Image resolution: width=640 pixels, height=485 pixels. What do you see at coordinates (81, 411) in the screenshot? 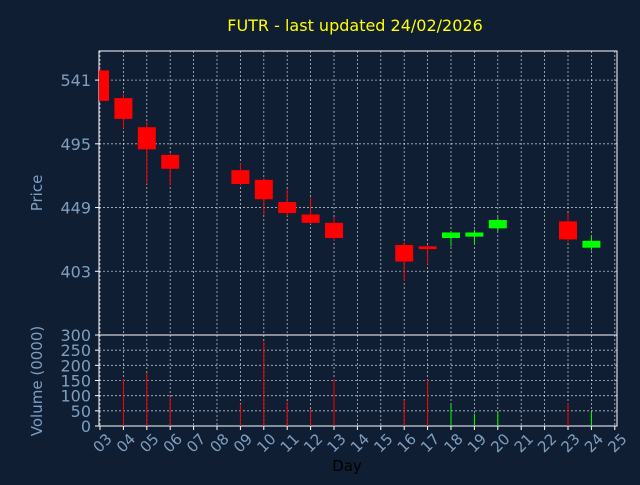
I see `volume-tick-label: 50` at bounding box center [81, 411].